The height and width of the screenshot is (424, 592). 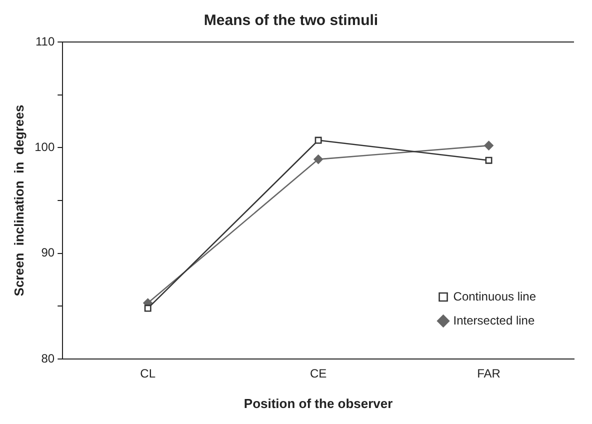 I want to click on x-tick-label: CL, so click(x=148, y=373).